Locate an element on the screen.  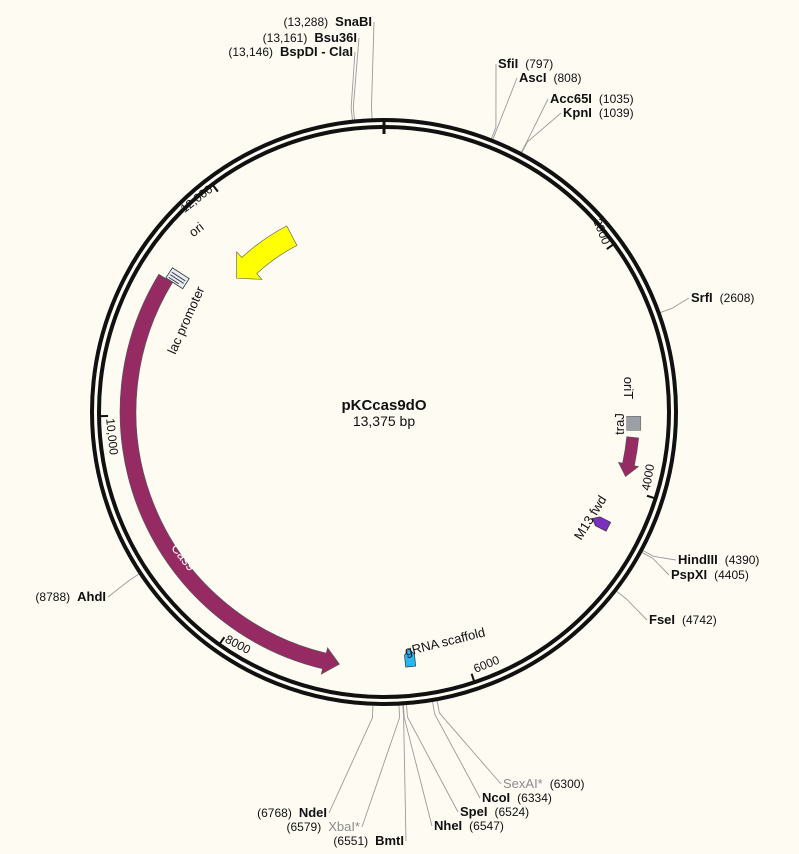
site-snabi: SnaBI (13,288) is located at coordinates (327, 21).